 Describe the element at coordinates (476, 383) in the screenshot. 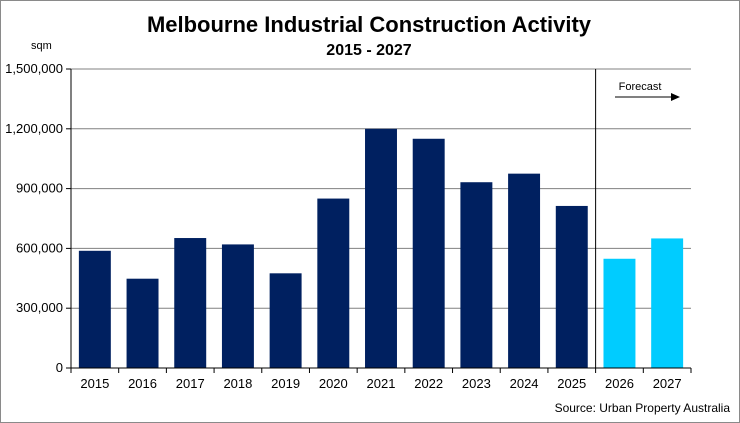

I see `x-tick-label: 2023` at that location.